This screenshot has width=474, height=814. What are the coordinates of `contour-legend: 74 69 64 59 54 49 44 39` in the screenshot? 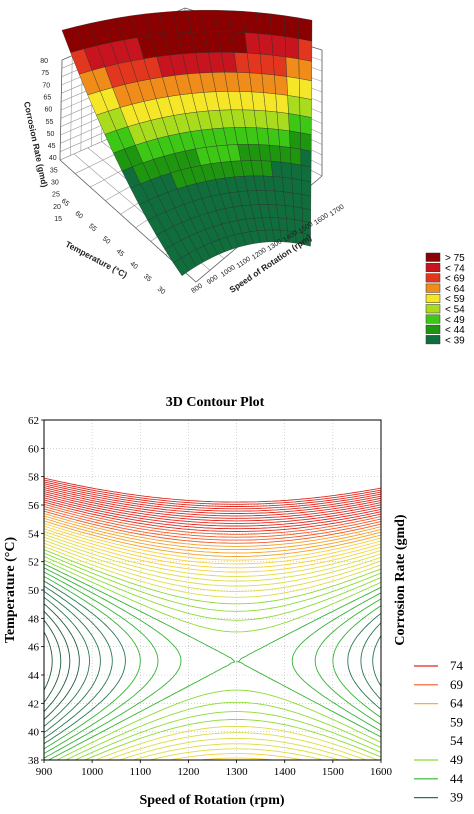 It's located at (439, 731).